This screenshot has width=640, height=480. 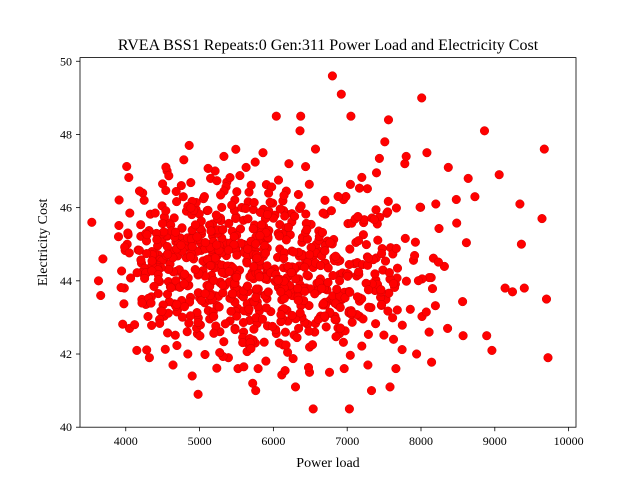 What do you see at coordinates (66, 281) in the screenshot?
I see `y-tick-label: 44` at bounding box center [66, 281].